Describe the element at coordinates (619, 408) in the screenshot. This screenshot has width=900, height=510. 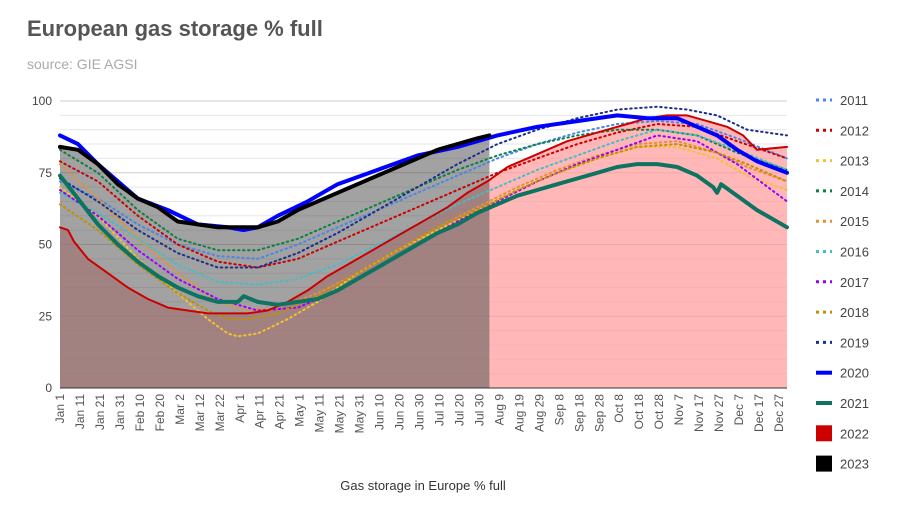
I see `x-tick-label: Oct 8` at that location.